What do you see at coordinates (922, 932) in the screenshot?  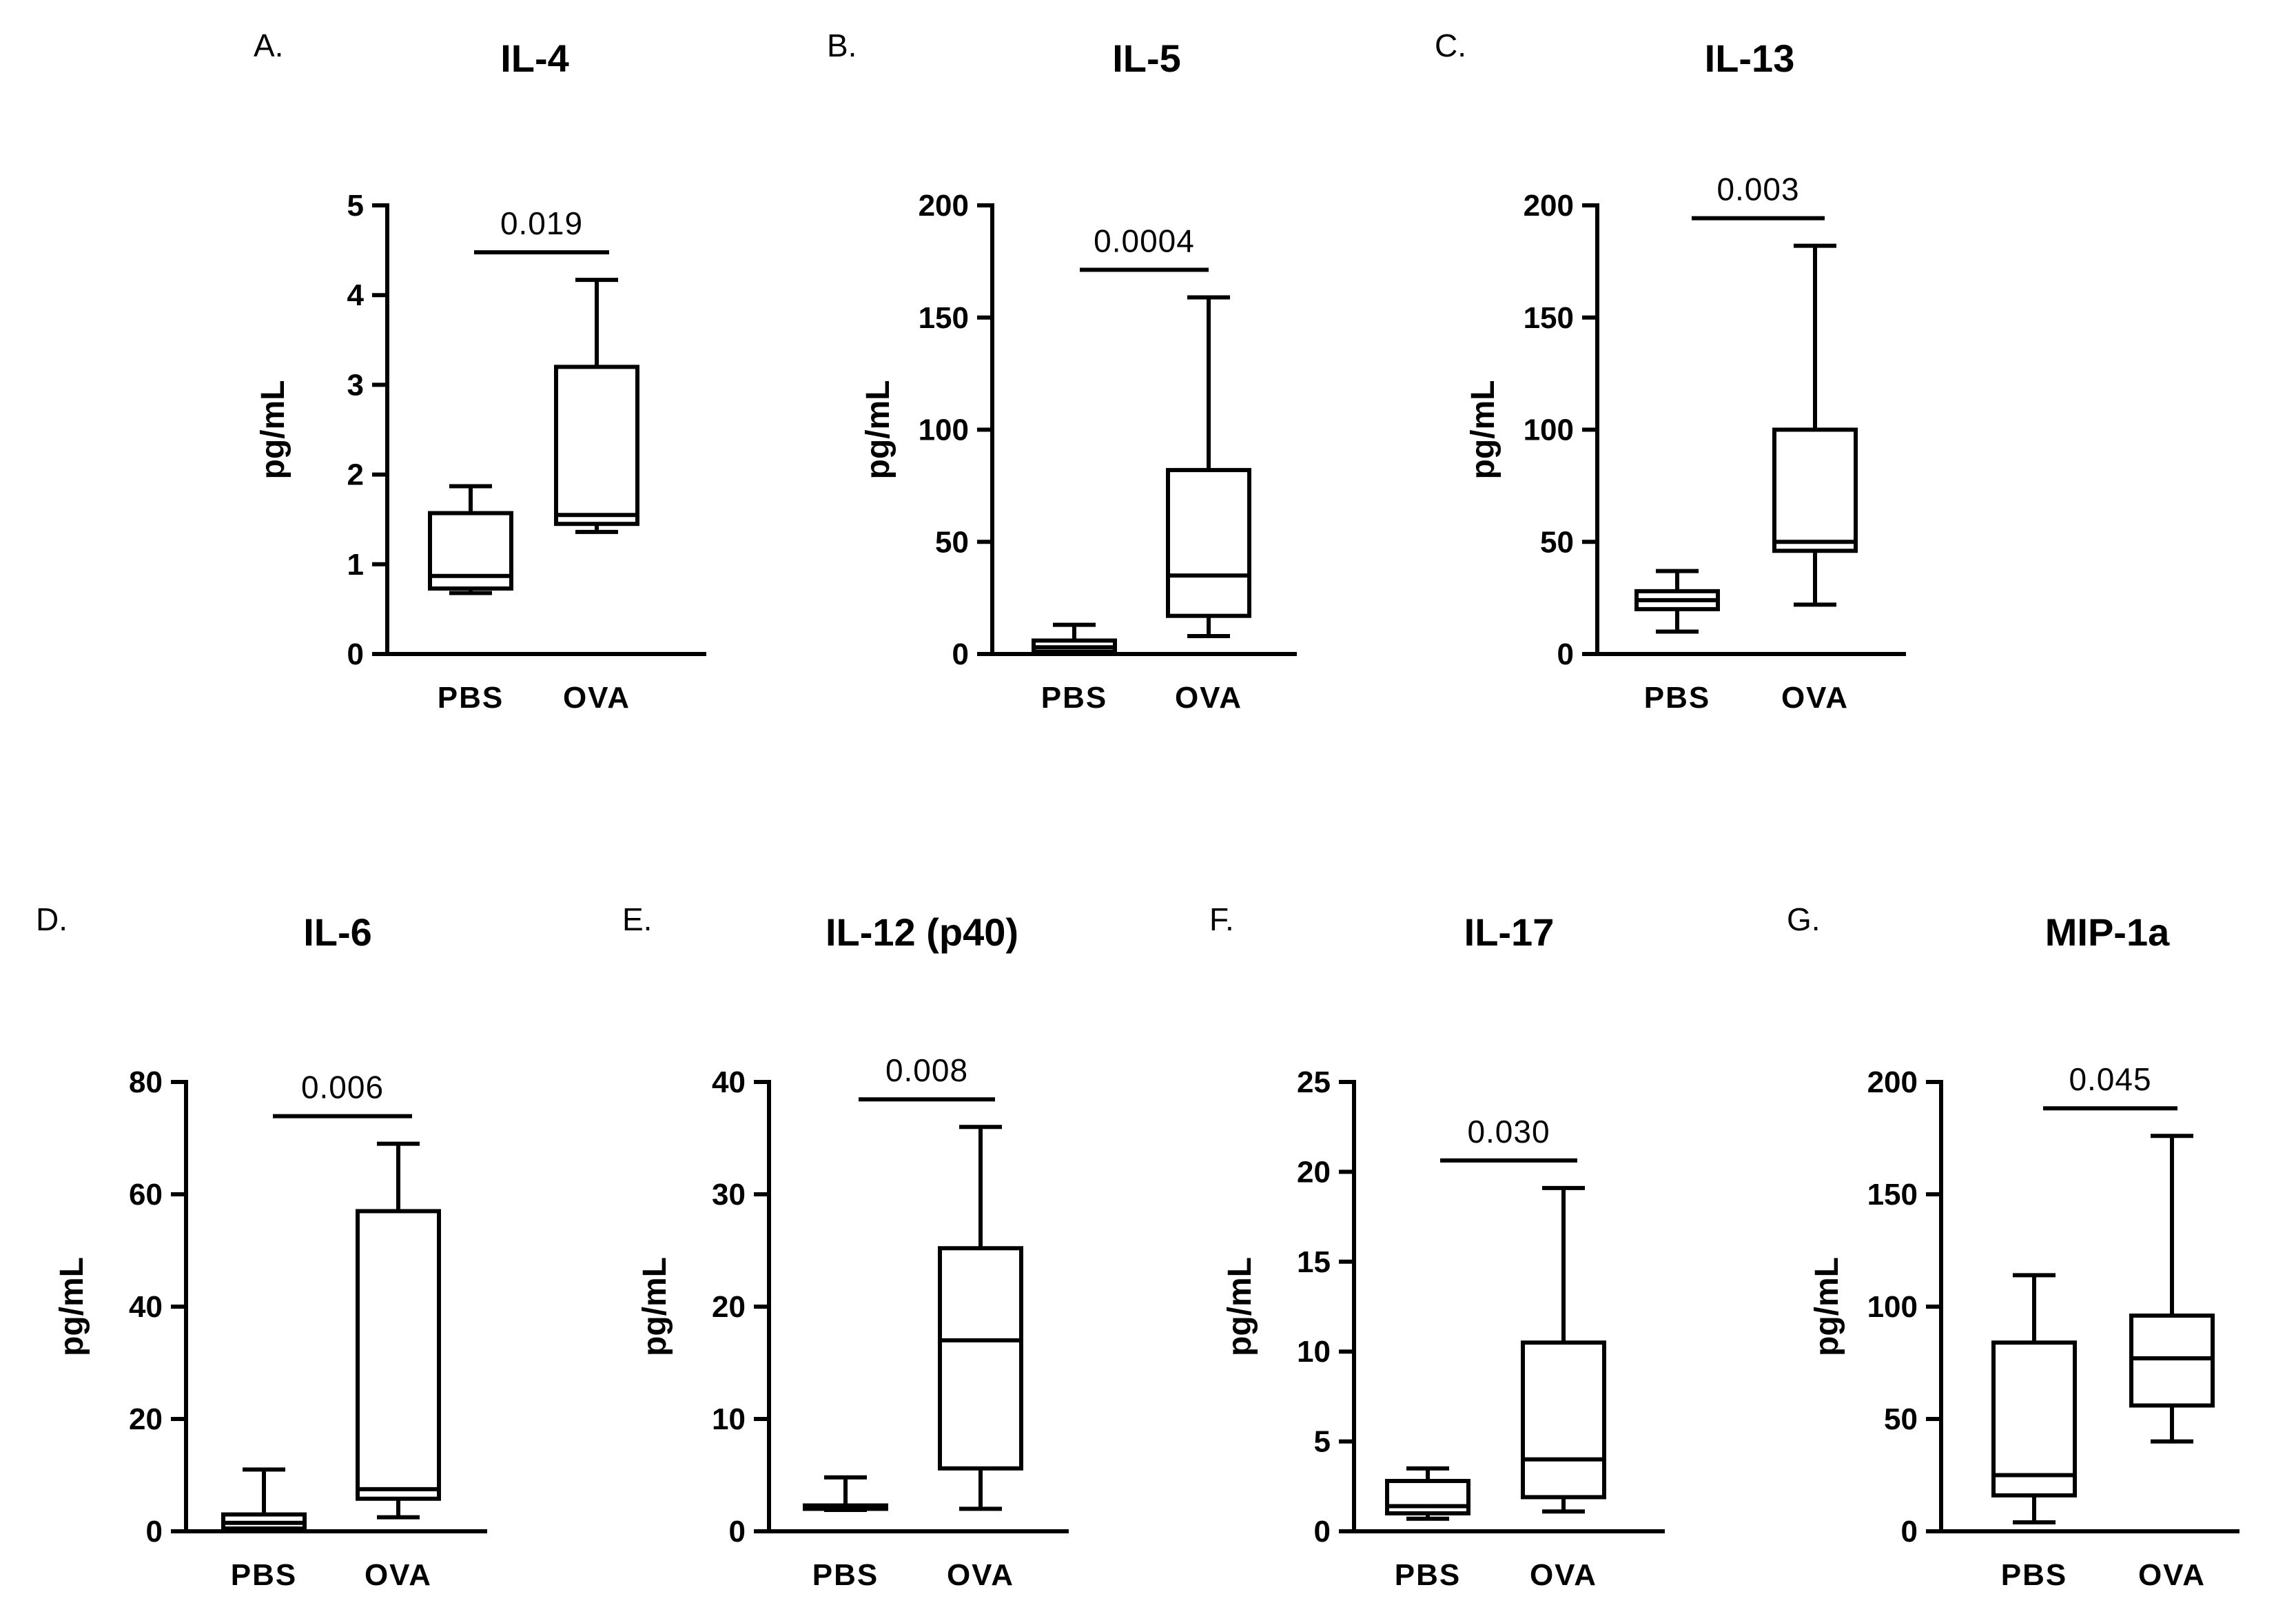 I see `chart-title: IL-12 (p40)` at bounding box center [922, 932].